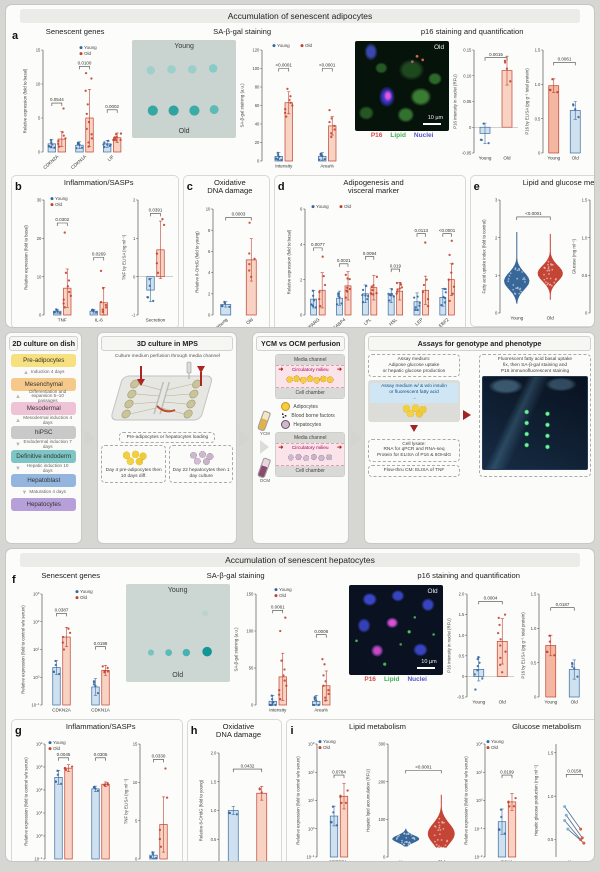  I want to click on p16-micrograph-adipocytes: Old 10 µm, so click(402, 86).